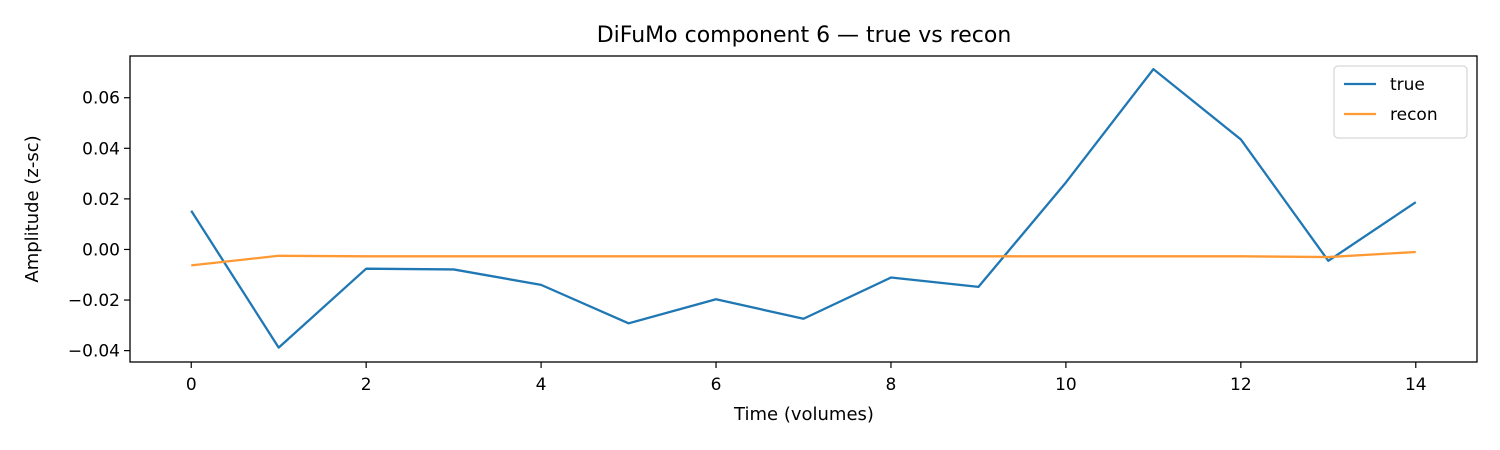  I want to click on y-tick-label: 0.04, so click(101, 149).